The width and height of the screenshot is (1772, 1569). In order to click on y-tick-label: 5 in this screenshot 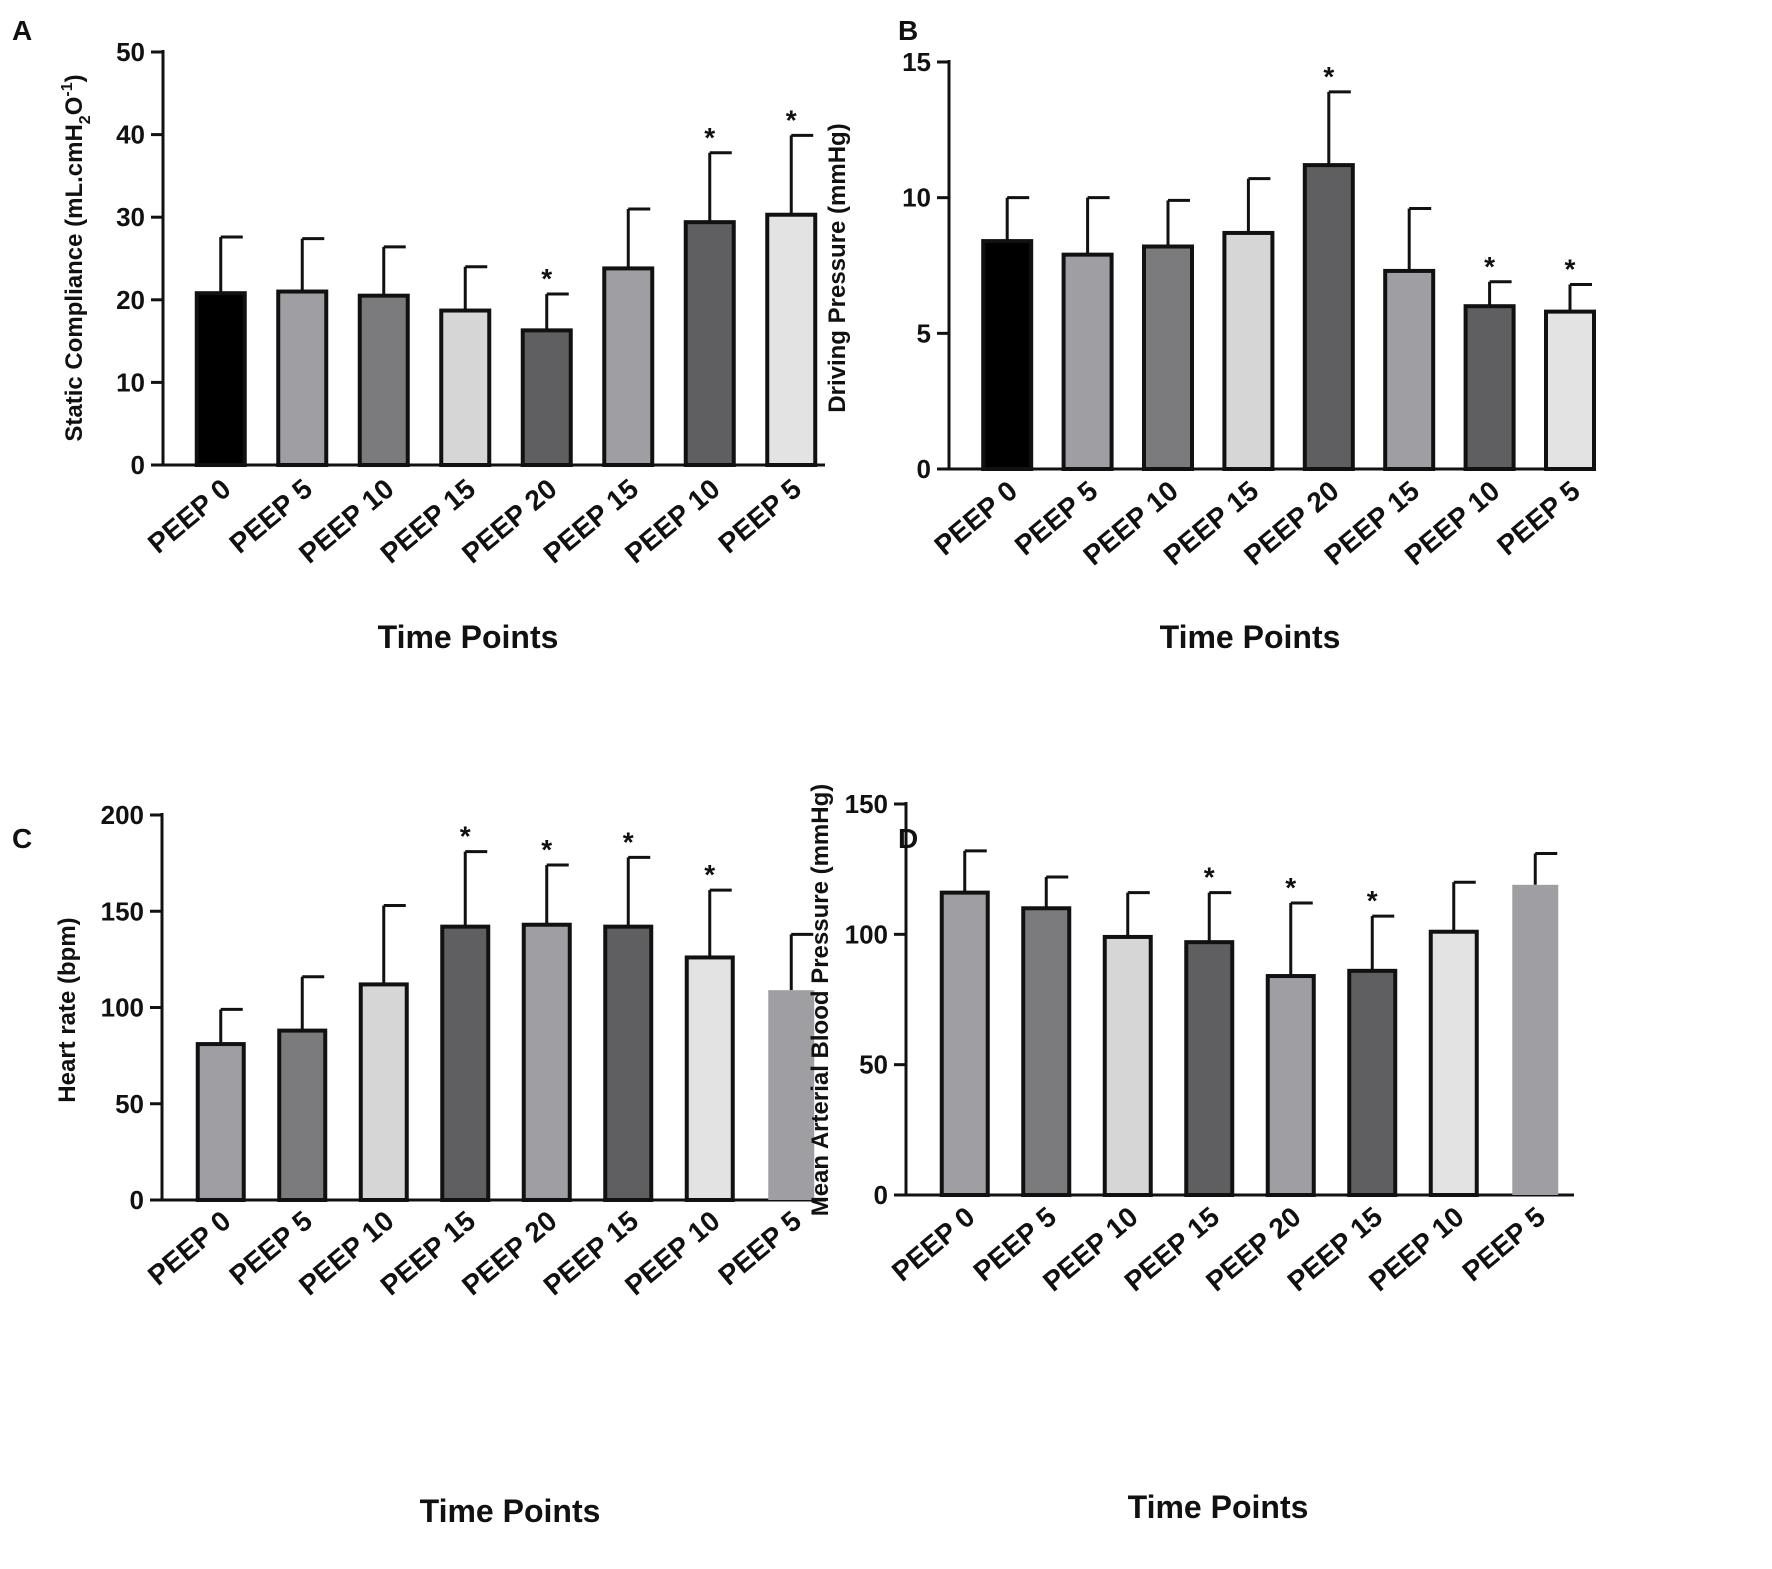, I will do `click(924, 333)`.